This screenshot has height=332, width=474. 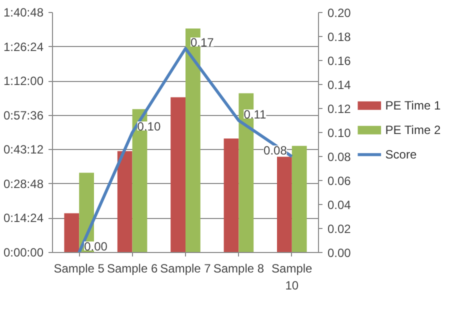 What do you see at coordinates (292, 277) in the screenshot?
I see `x-tick-label: Sample 10` at bounding box center [292, 277].